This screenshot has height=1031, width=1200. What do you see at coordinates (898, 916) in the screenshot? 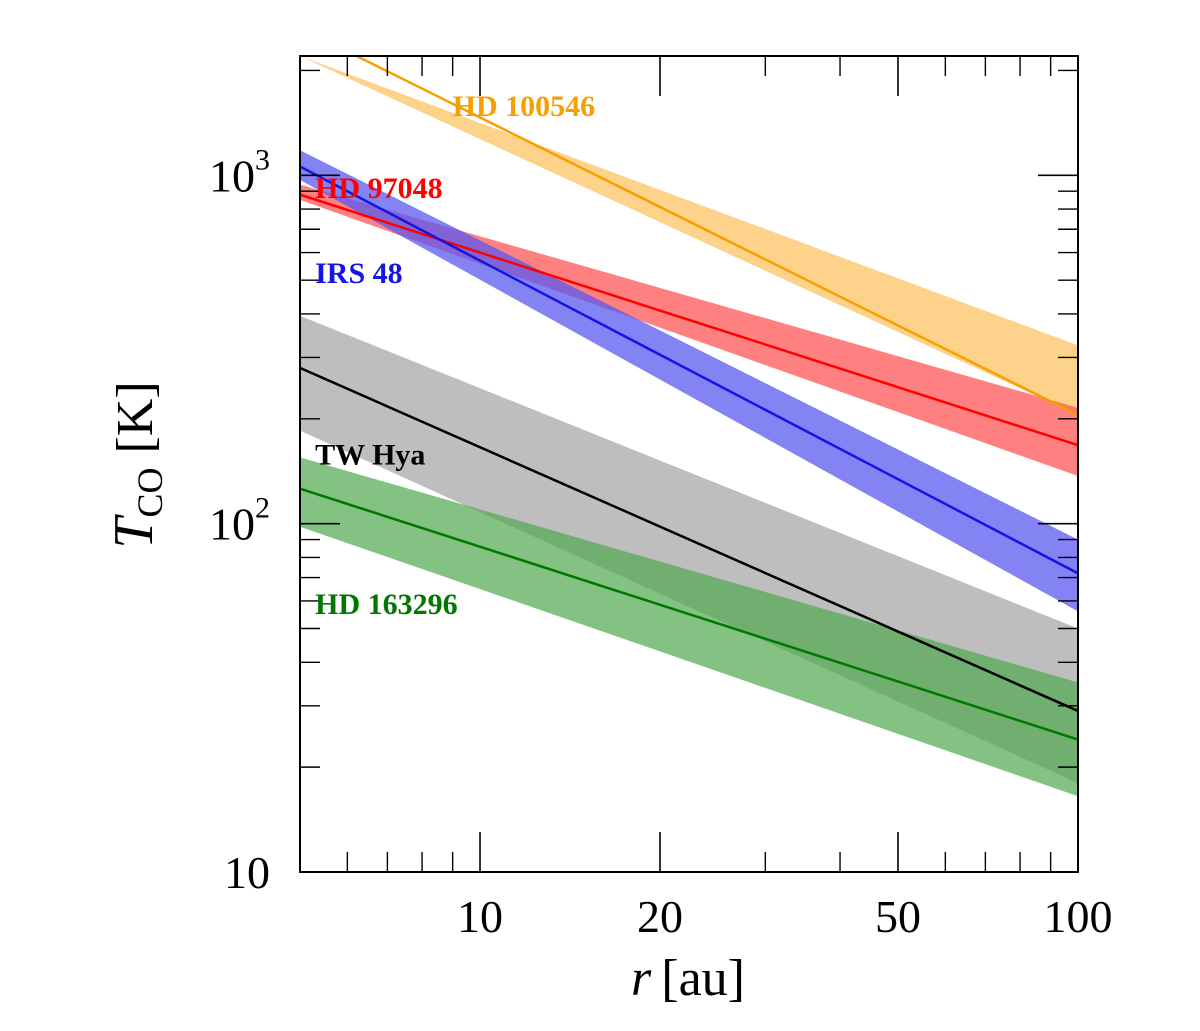
I see `x-tick-label: 50` at bounding box center [898, 916].